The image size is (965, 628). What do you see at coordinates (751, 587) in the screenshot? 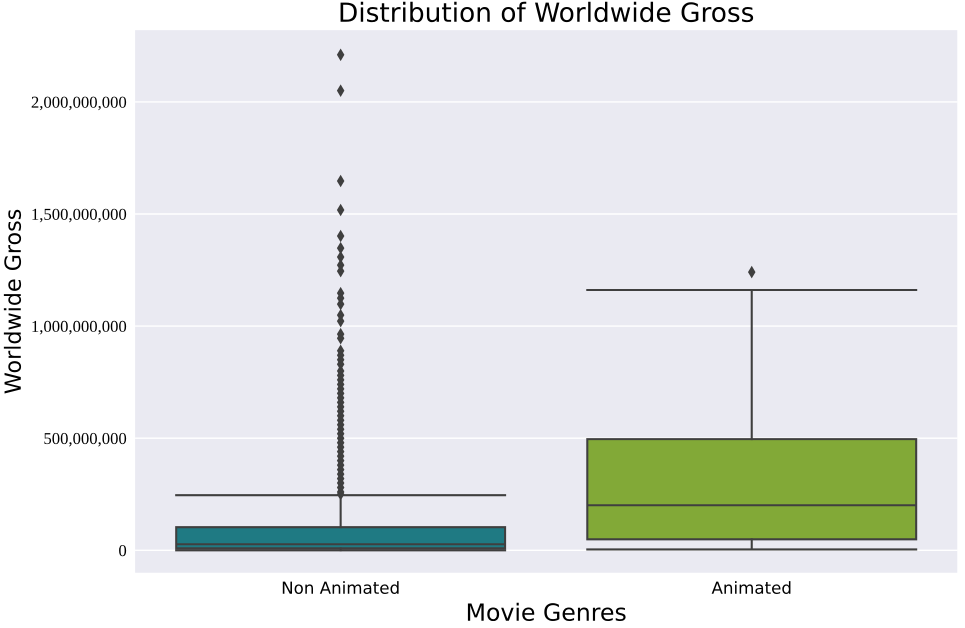
I see `x-tick-label: Animated` at bounding box center [751, 587].